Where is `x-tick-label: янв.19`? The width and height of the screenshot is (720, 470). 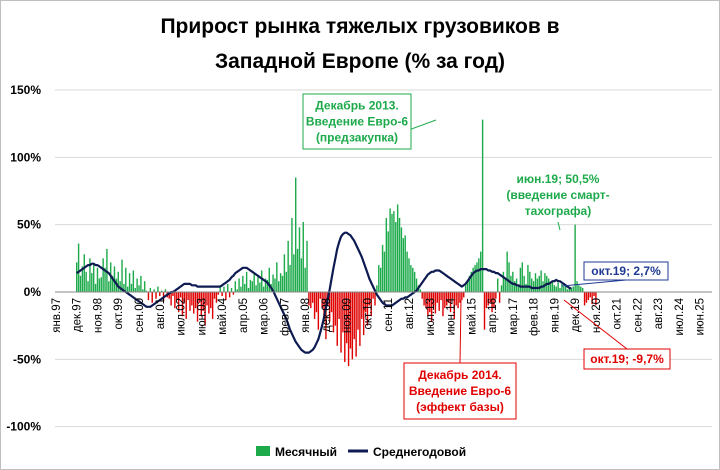 x-tick-label: янв.19 is located at coordinates (555, 315).